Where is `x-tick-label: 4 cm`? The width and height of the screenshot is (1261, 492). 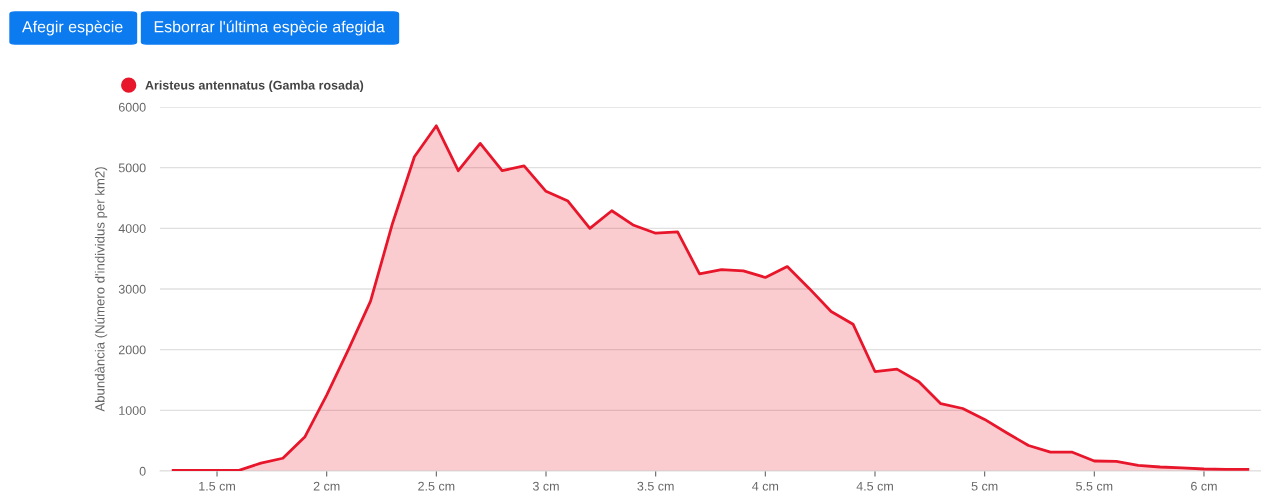
x-tick-label: 4 cm is located at coordinates (765, 486).